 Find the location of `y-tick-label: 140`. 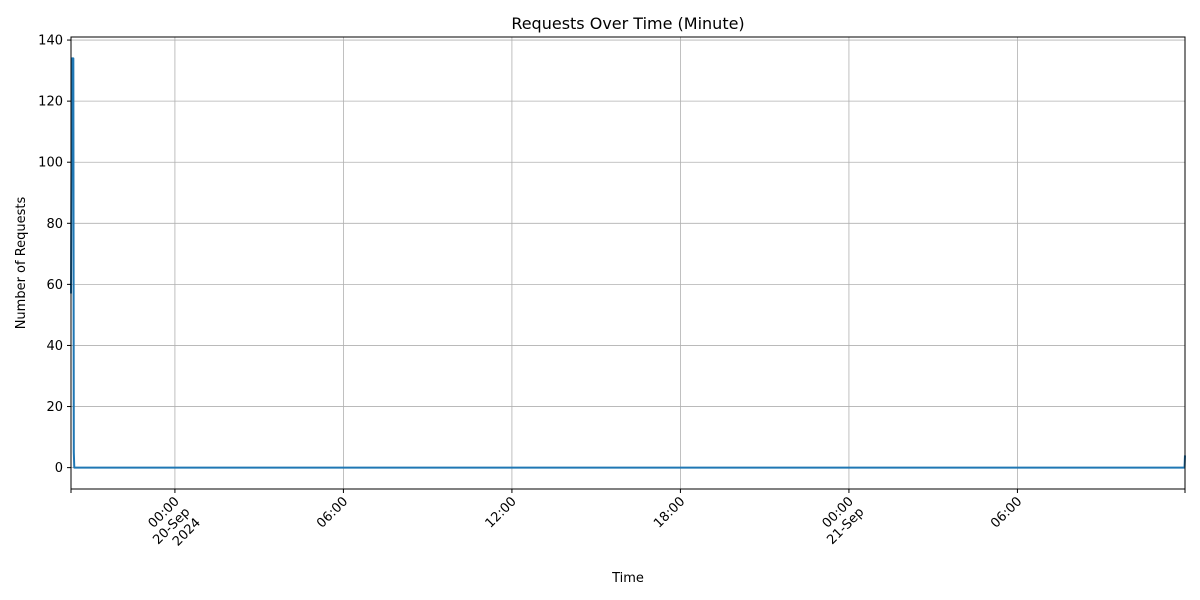

y-tick-label: 140 is located at coordinates (50, 41).